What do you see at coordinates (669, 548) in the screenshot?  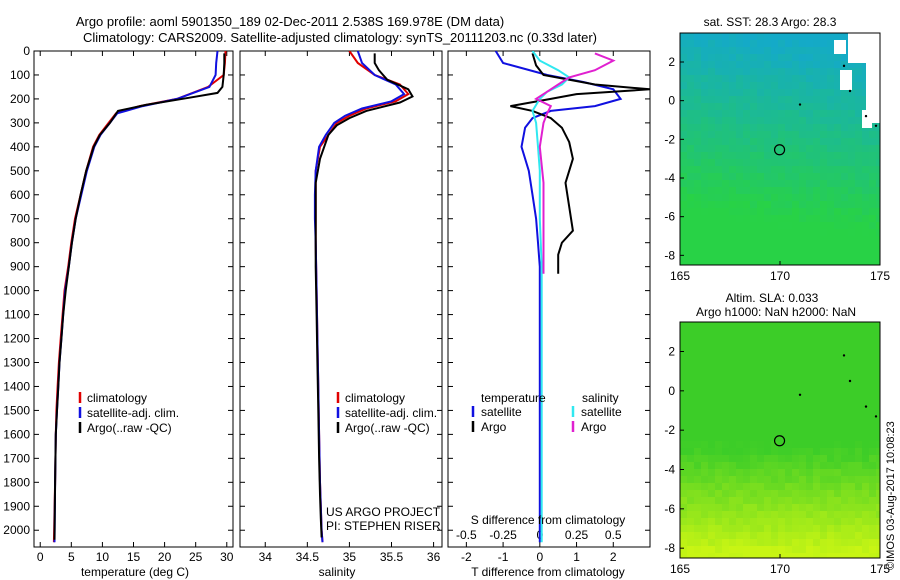 I see `p-sla-ytick-label: -8` at bounding box center [669, 548].